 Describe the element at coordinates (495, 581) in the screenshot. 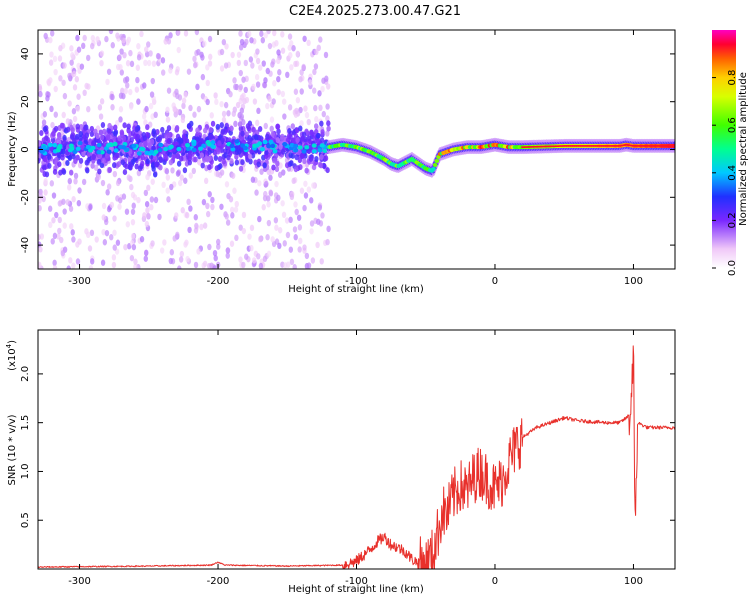

I see `x-tick-label: 0` at that location.